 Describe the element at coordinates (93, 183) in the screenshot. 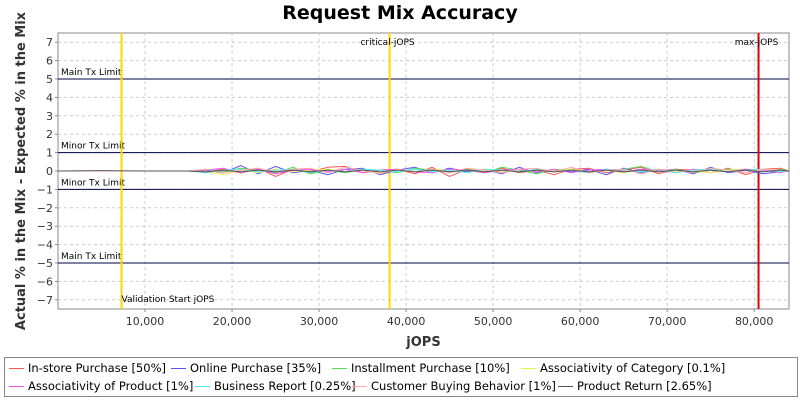

I see `limit-label-2: Minor Tx Limit` at that location.